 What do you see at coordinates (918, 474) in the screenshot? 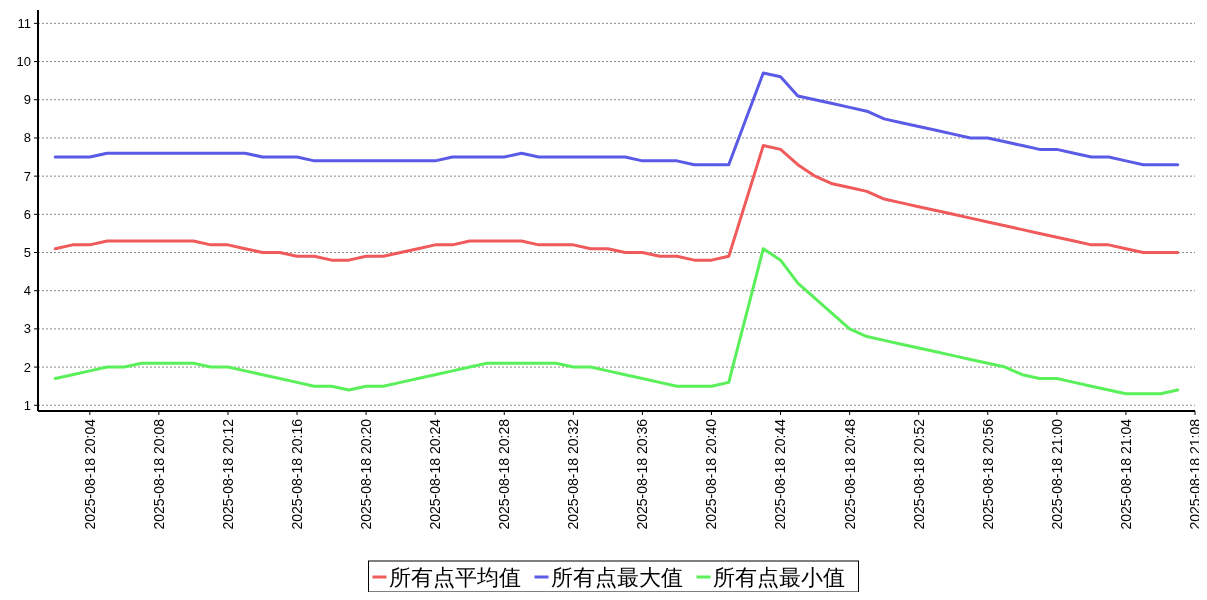
I see `x-tick-label: 2025-08-18 20:52` at bounding box center [918, 474].